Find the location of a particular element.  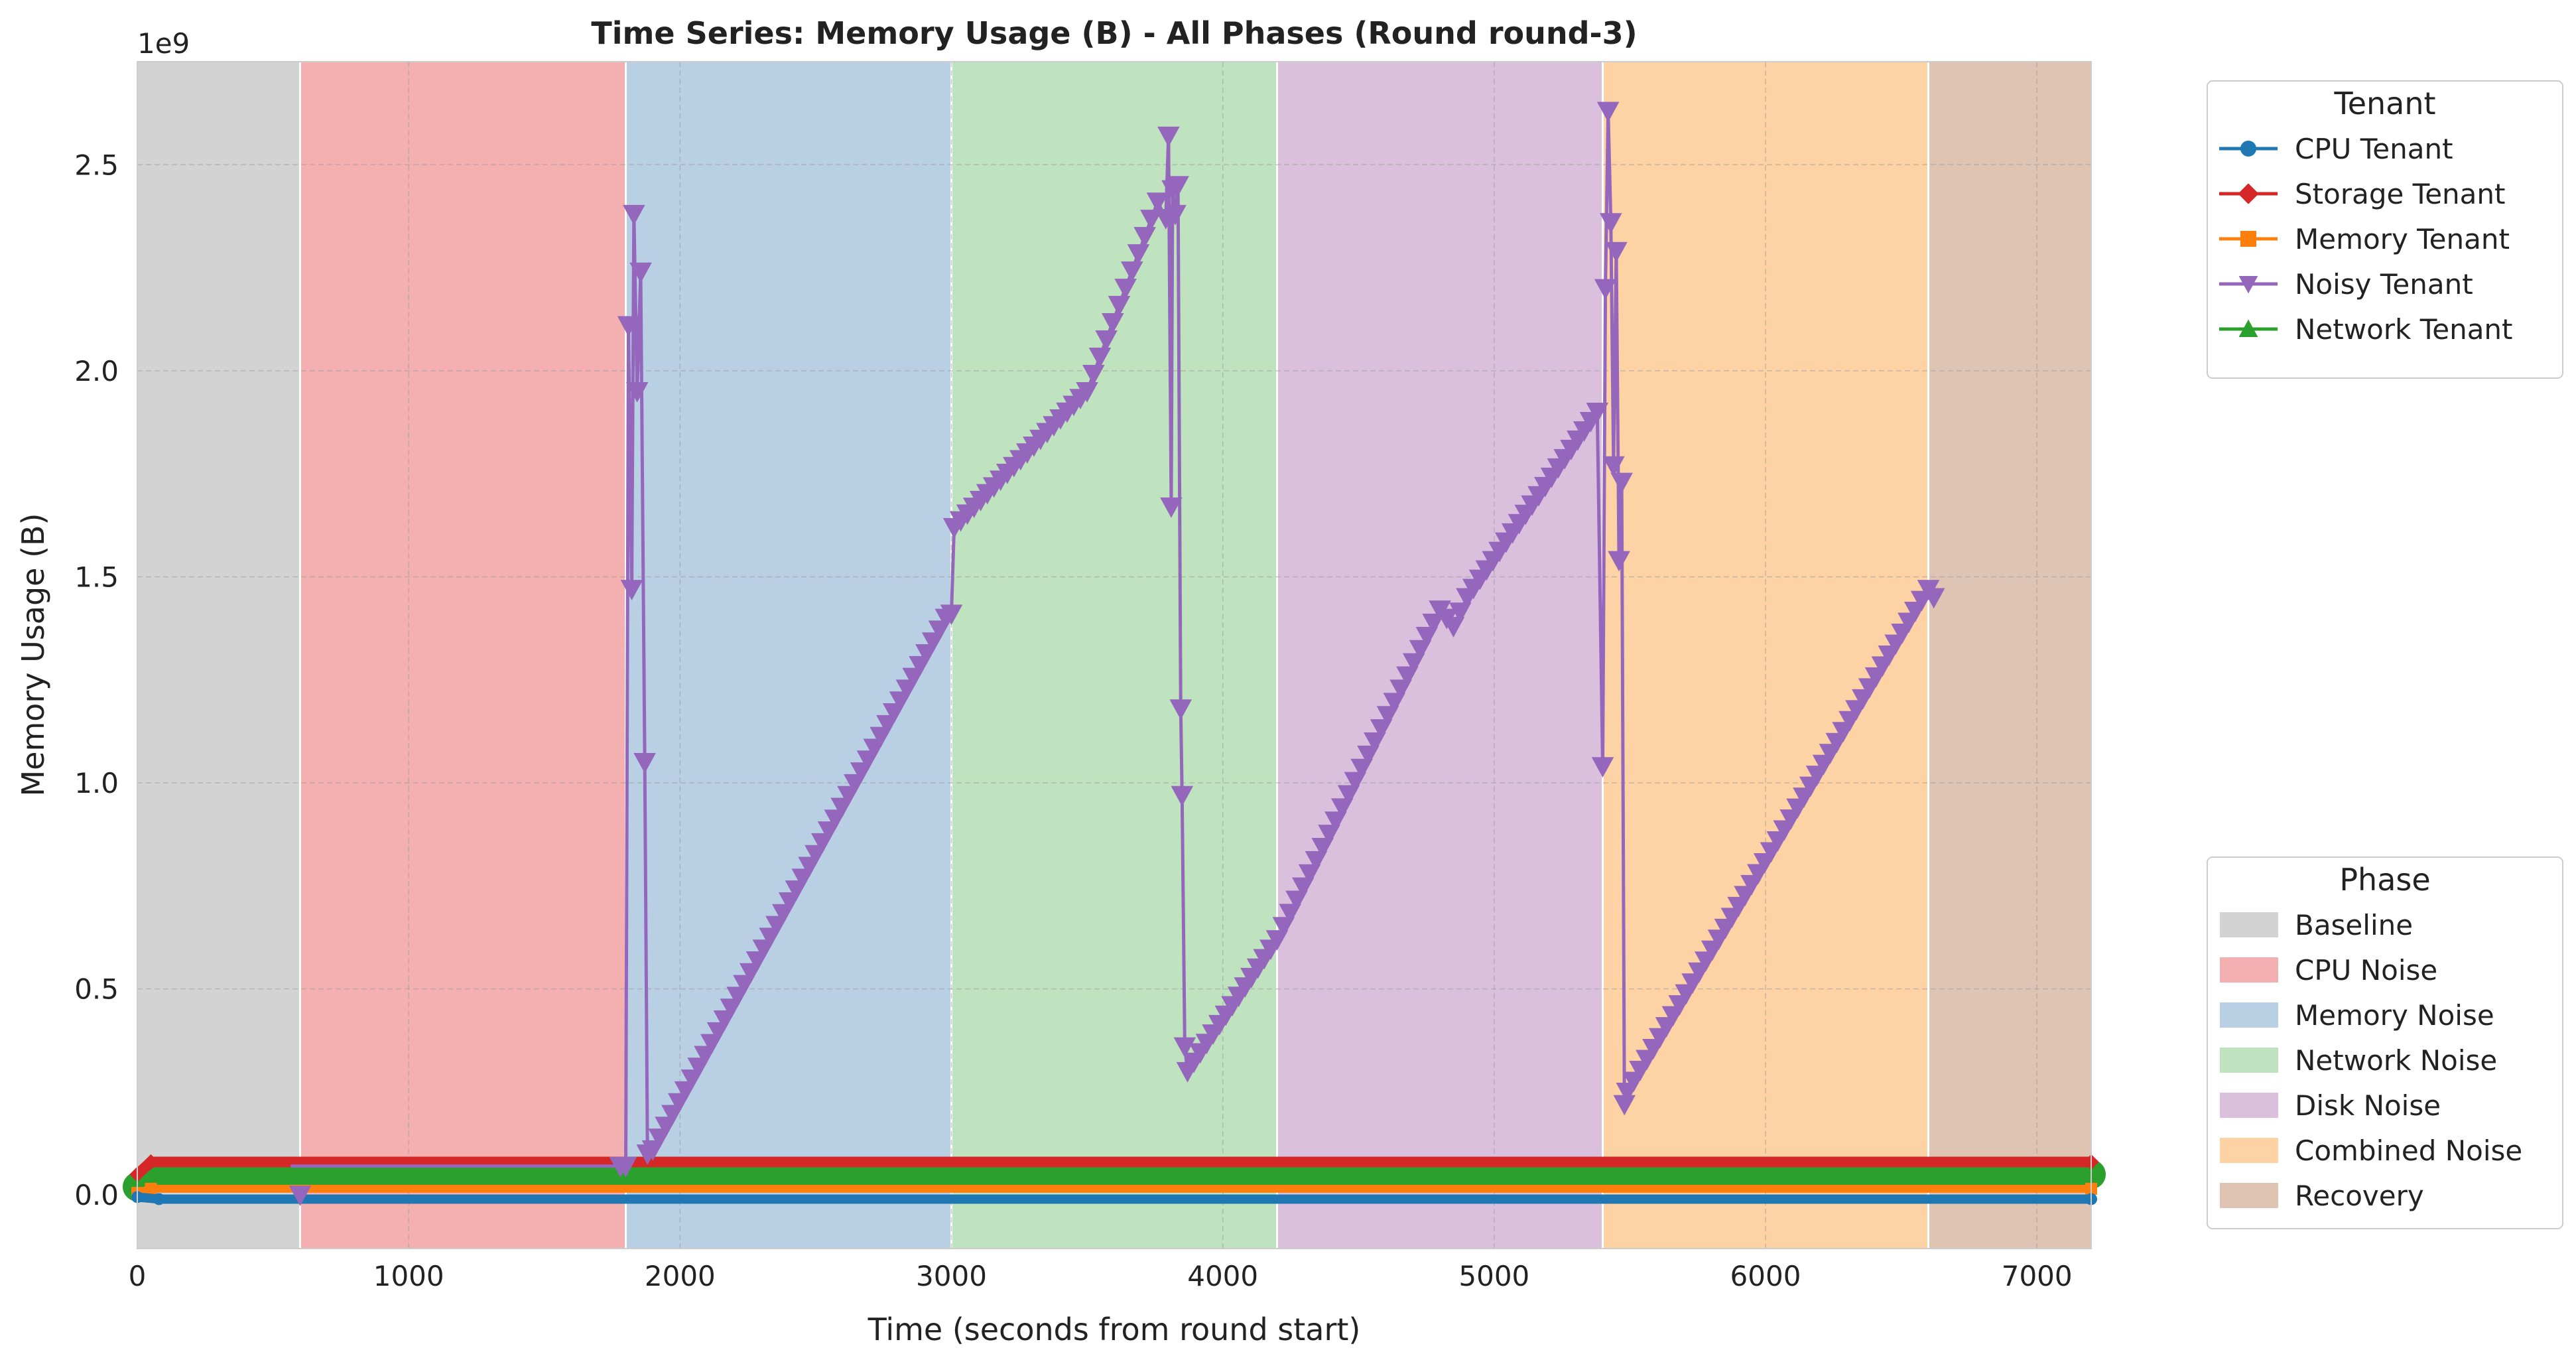

legend-label: Network Noise is located at coordinates (2396, 1060).